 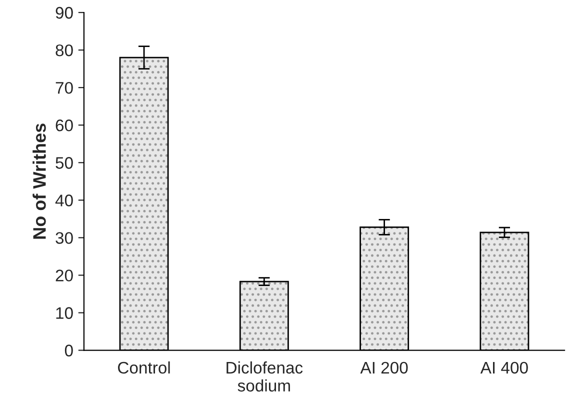 What do you see at coordinates (64, 276) in the screenshot?
I see `y-tick-label: 20` at bounding box center [64, 276].